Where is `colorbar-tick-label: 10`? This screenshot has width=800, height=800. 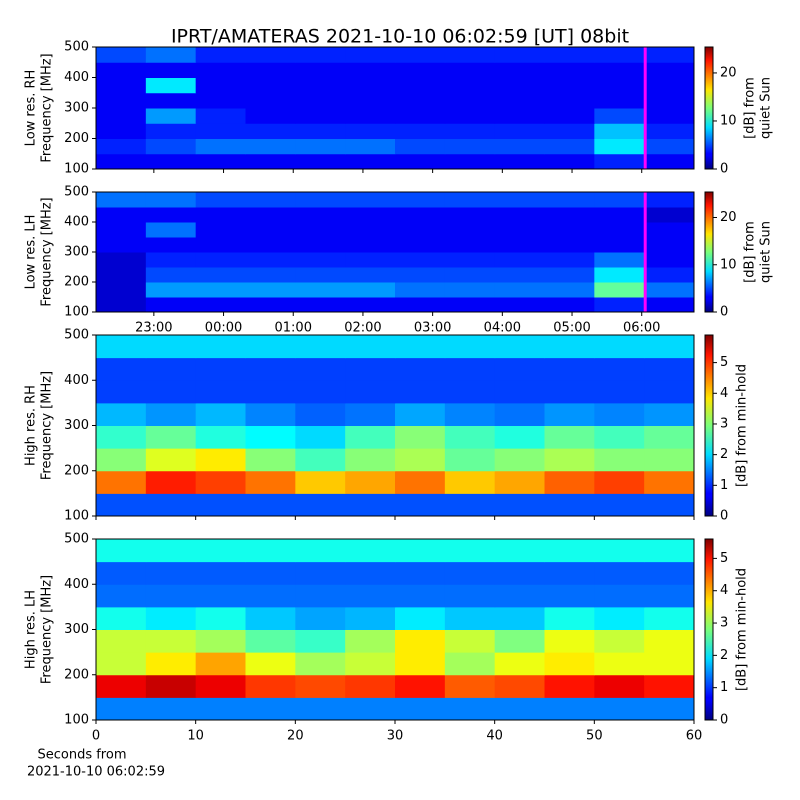
colorbar-tick-label: 10 is located at coordinates (728, 264).